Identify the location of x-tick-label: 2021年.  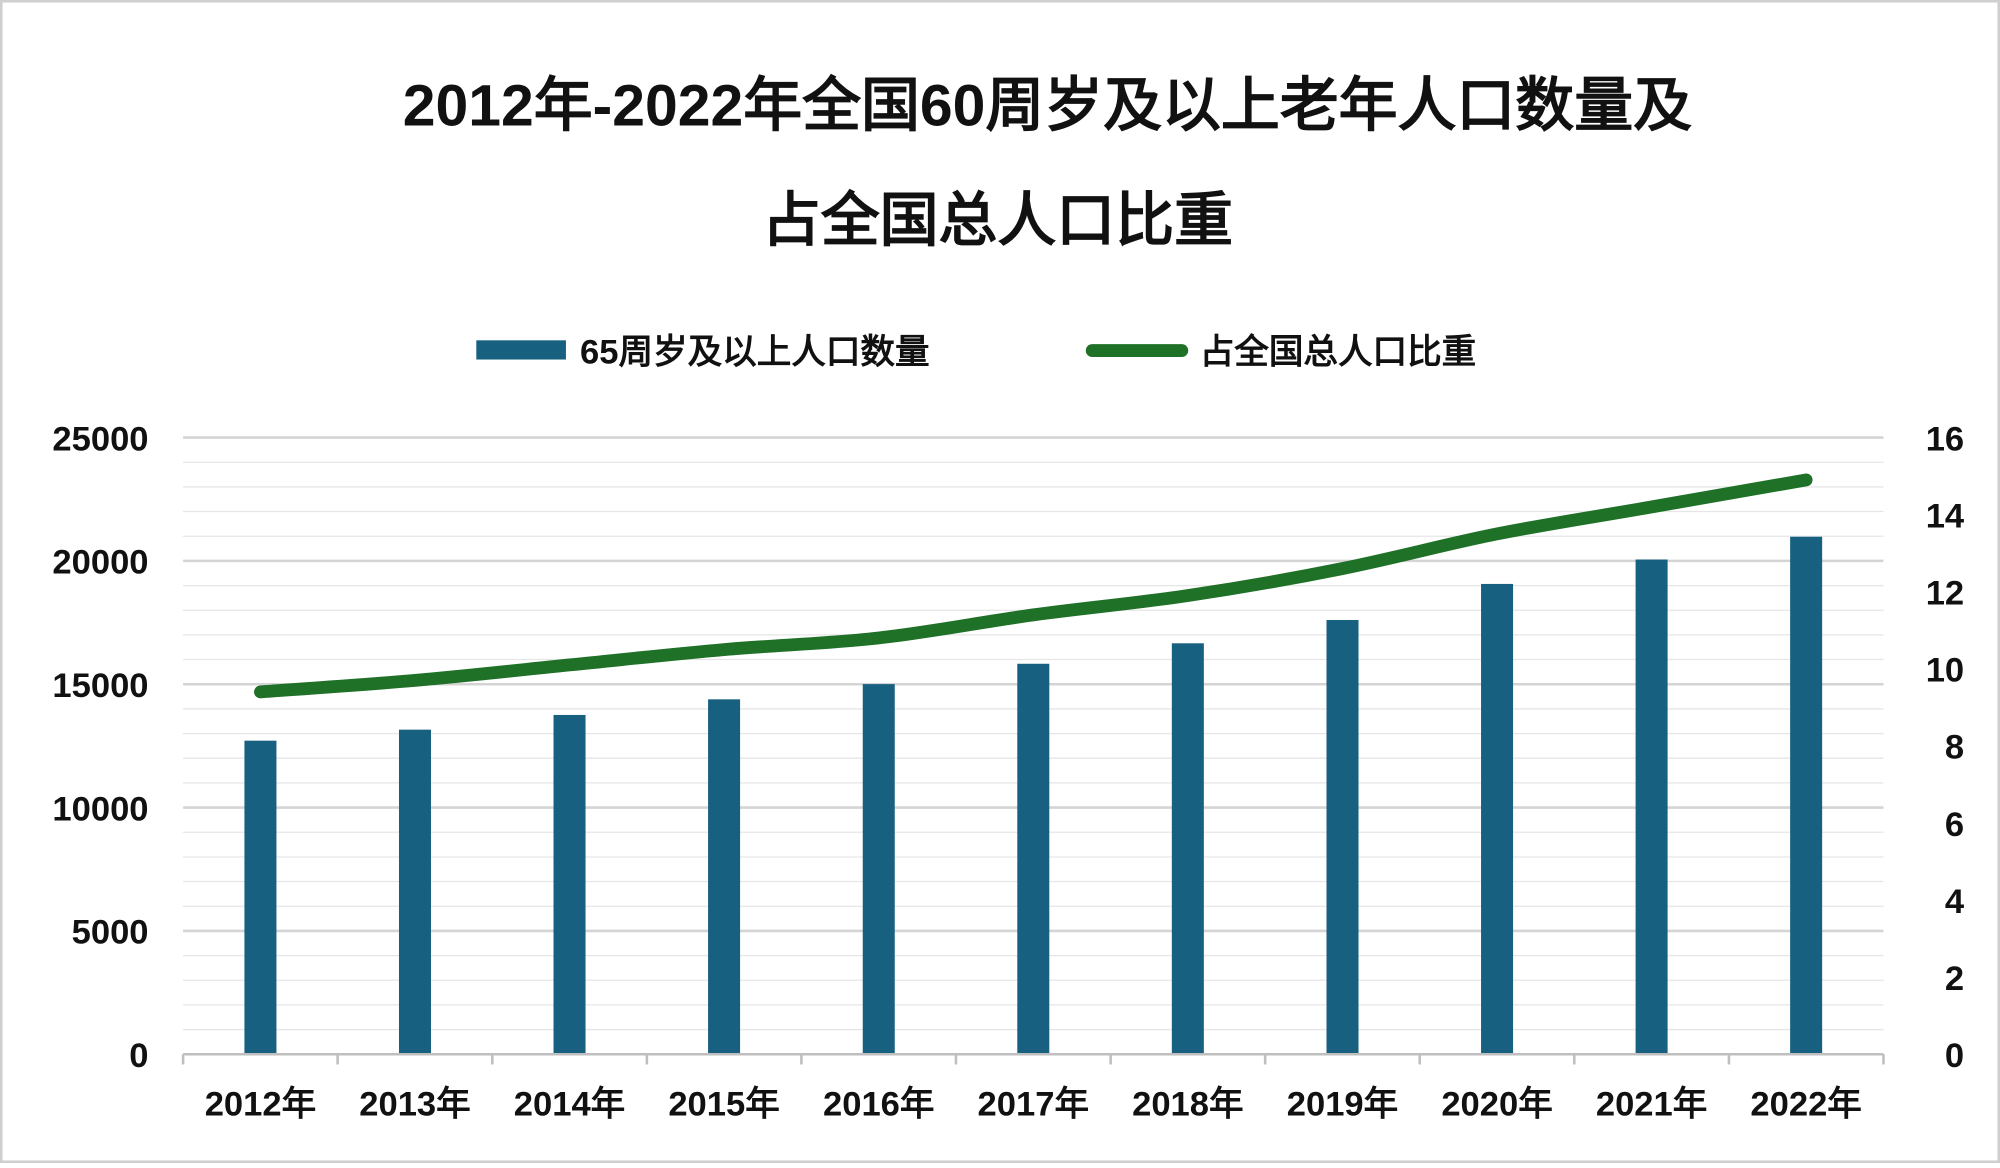
(1651, 1105).